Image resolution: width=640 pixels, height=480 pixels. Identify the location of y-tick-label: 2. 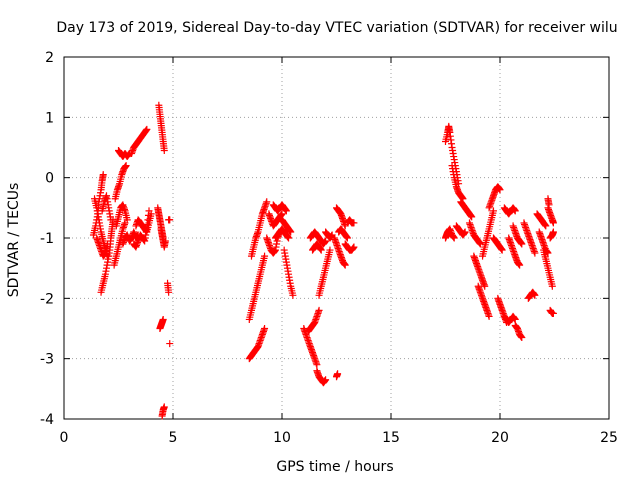
(49, 58).